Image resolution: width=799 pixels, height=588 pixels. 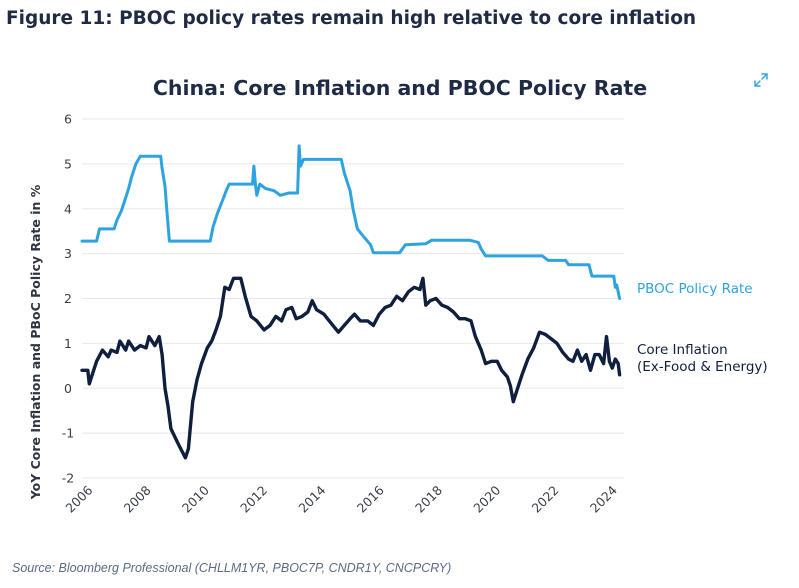 I want to click on x-tick-label: 2020, so click(x=486, y=498).